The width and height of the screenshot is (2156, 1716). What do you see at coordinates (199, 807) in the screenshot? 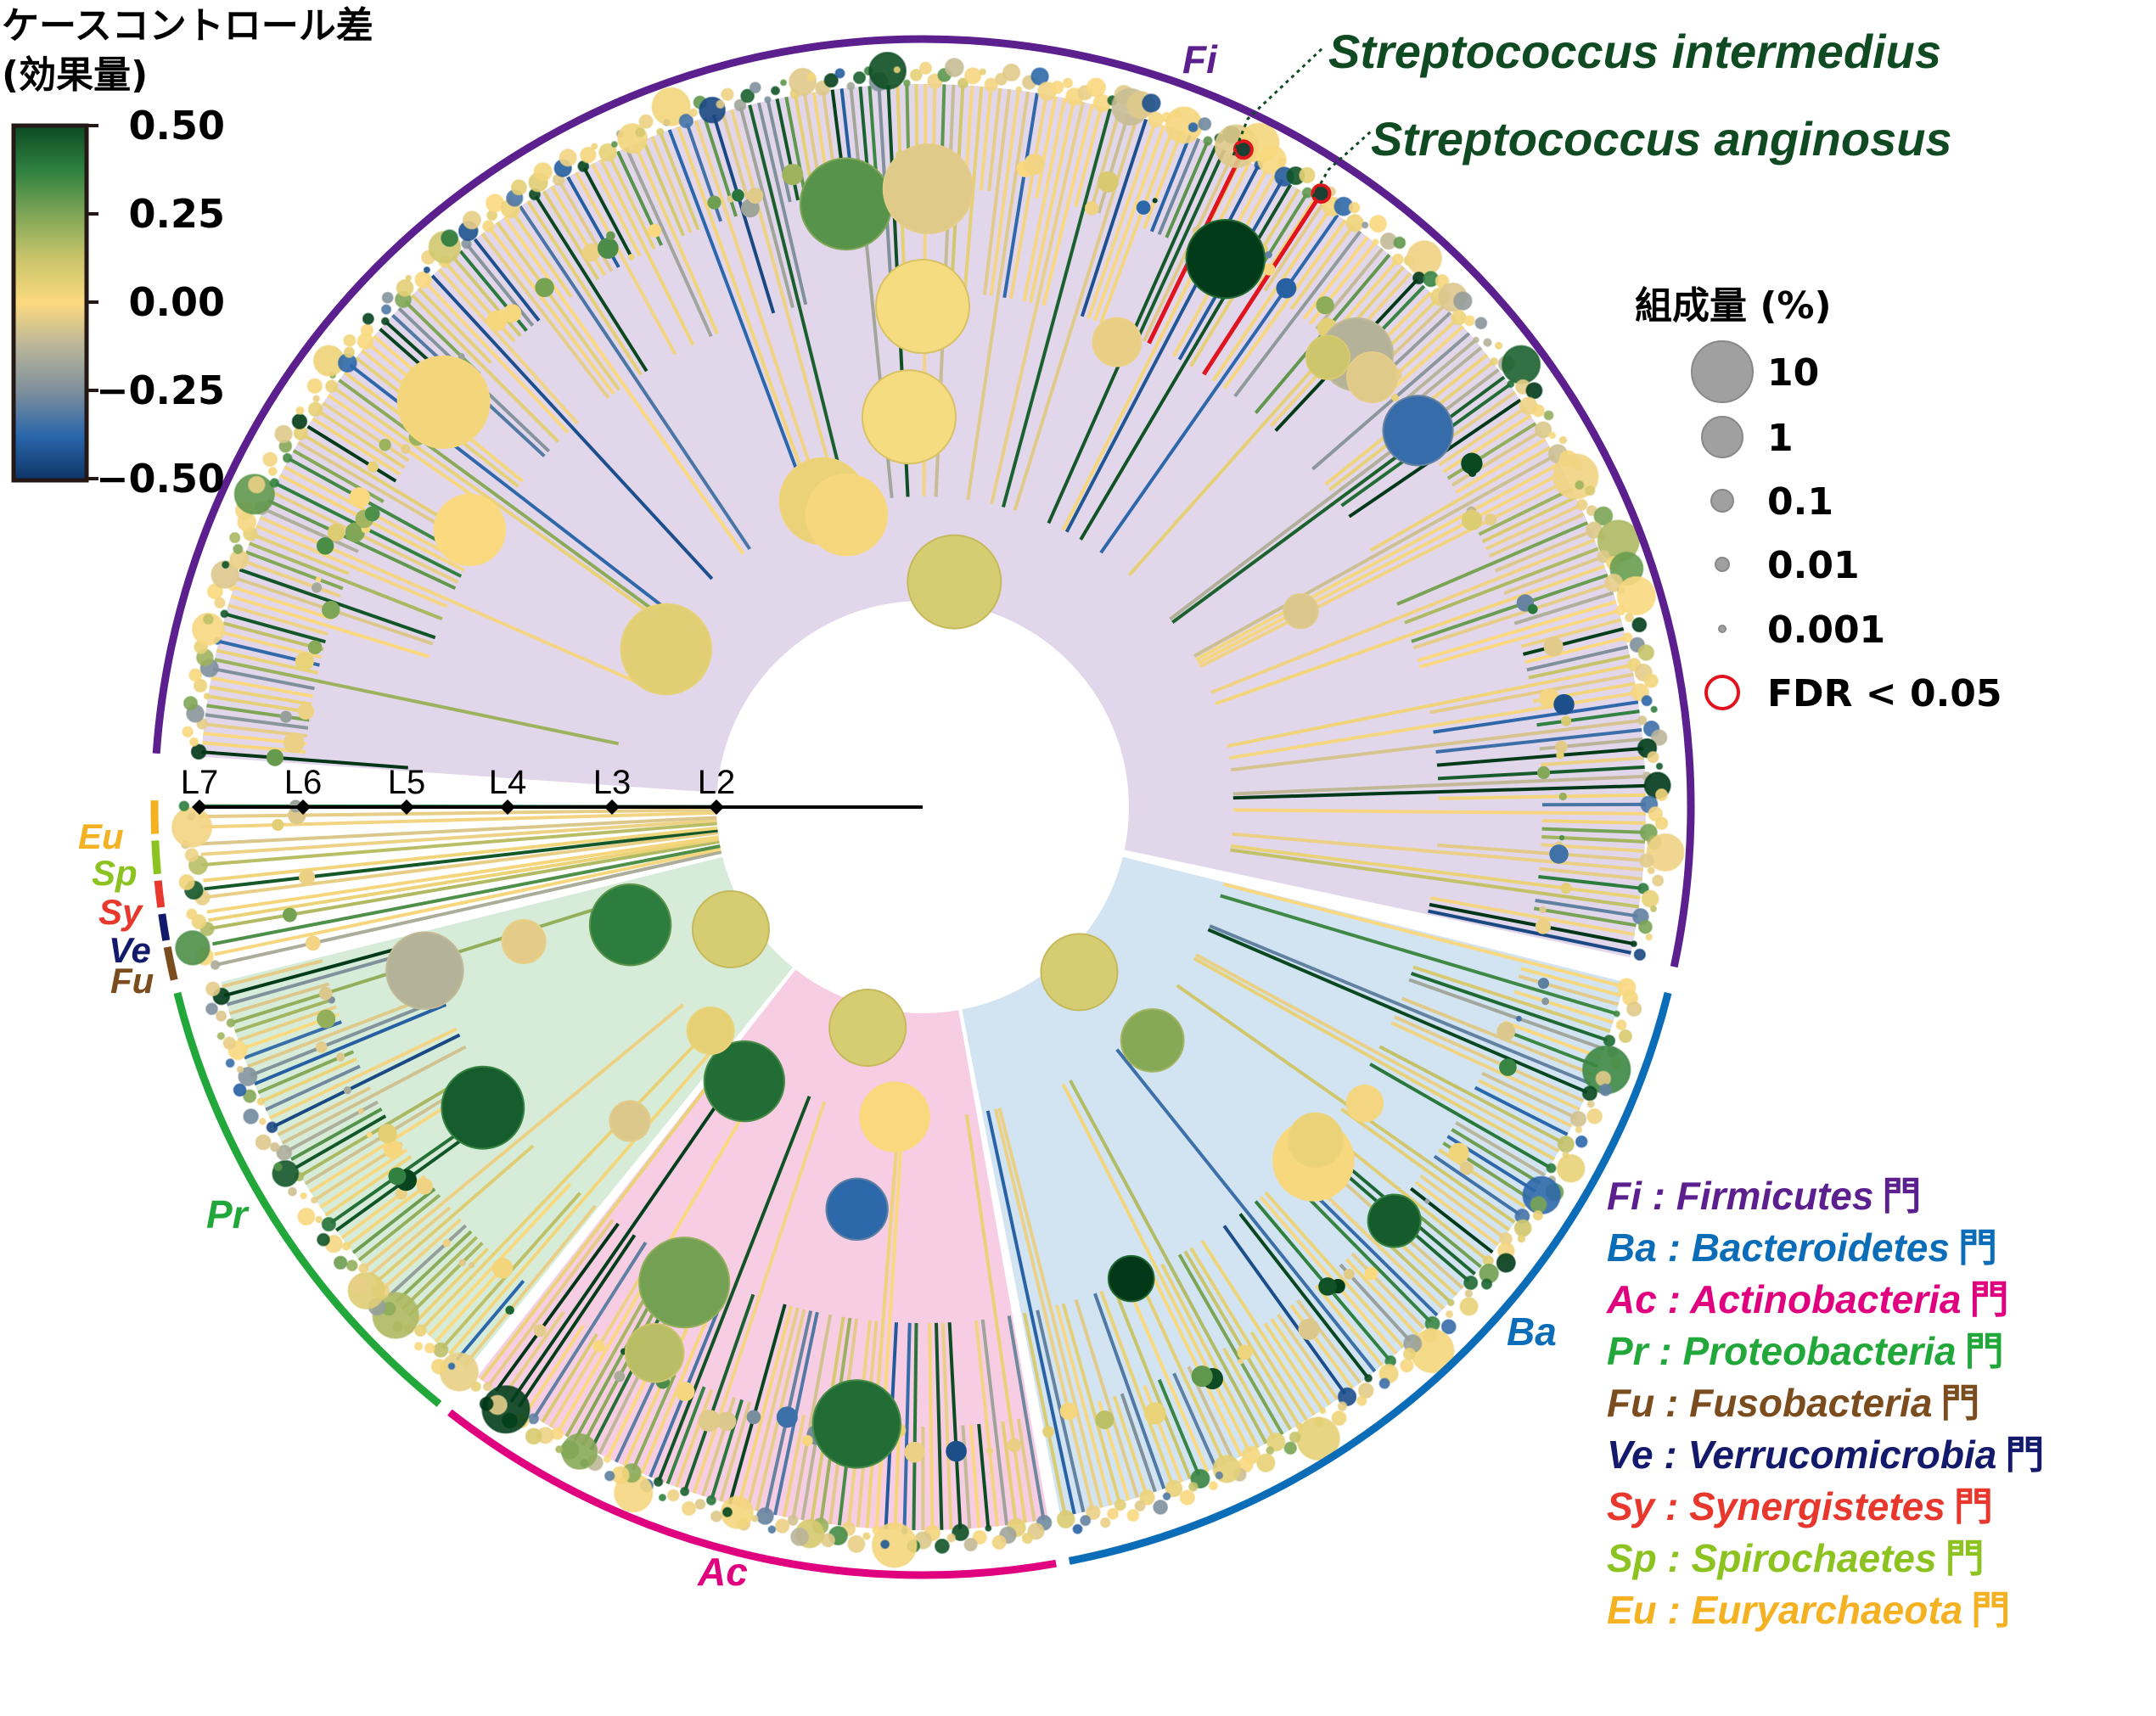
I see `level-marker` at bounding box center [199, 807].